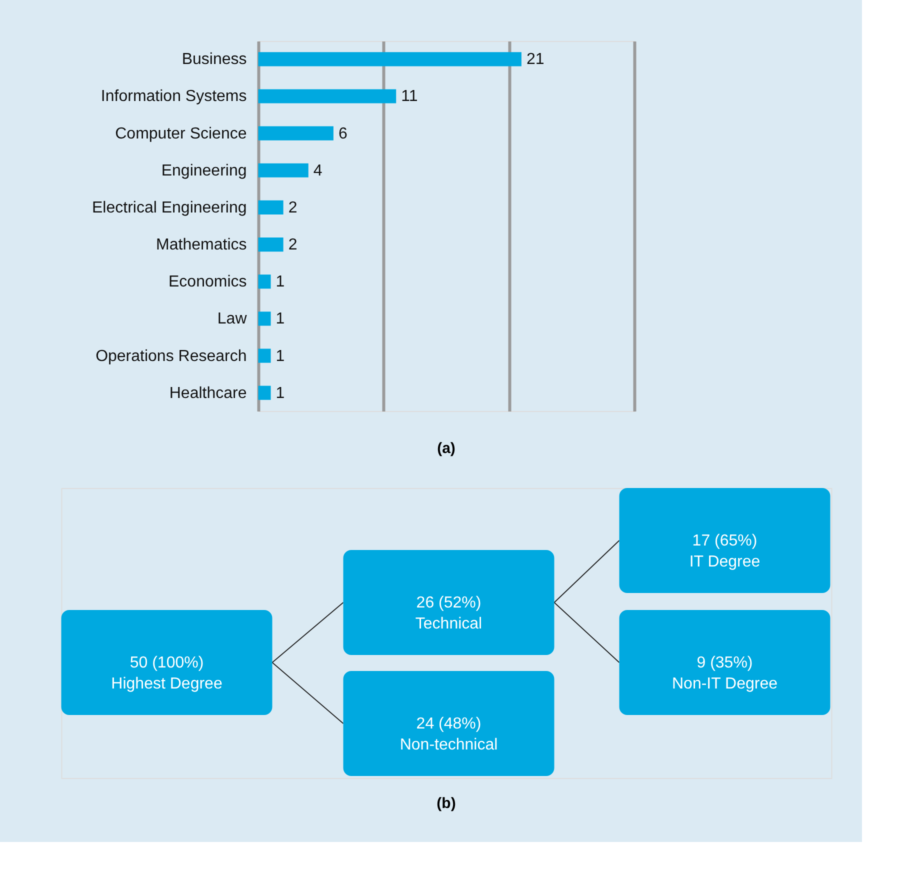 This screenshot has height=884, width=905. What do you see at coordinates (446, 803) in the screenshot?
I see `text: (b)` at bounding box center [446, 803].